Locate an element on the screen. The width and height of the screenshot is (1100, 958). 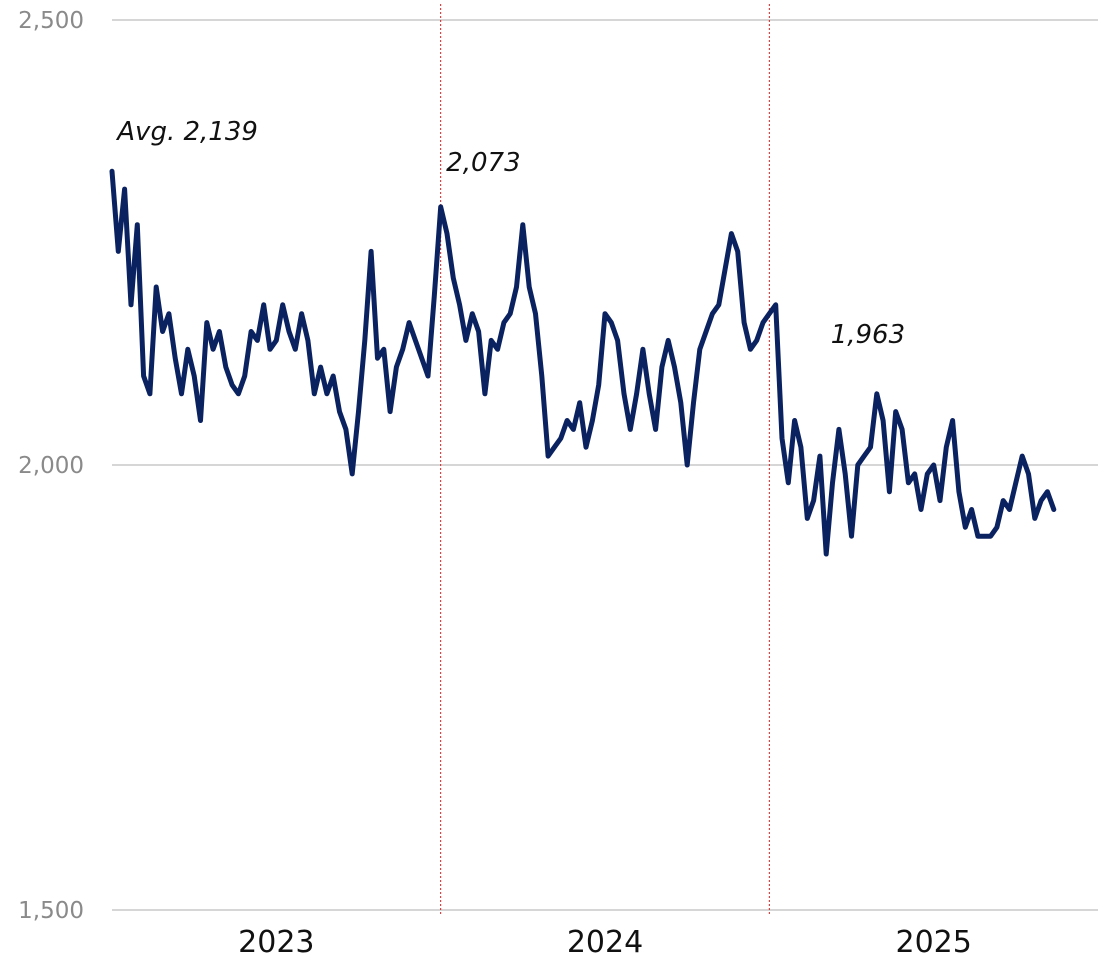
x-tick-label-2025: 2025 is located at coordinates (933, 941).